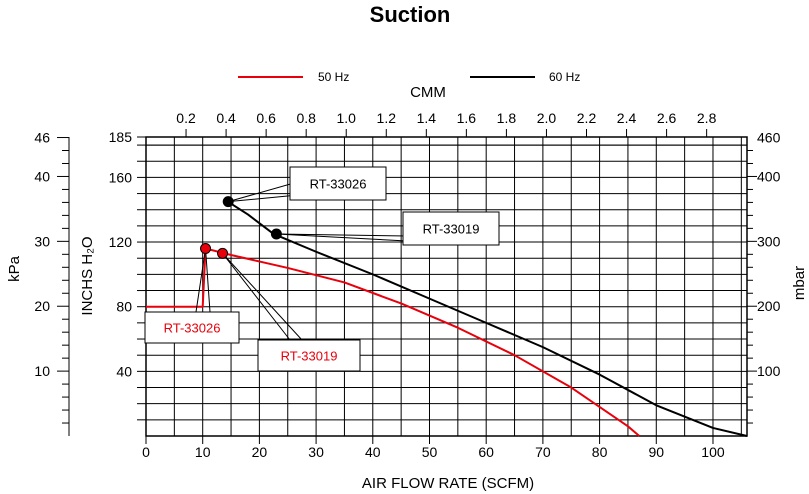 This screenshot has width=809, height=494. What do you see at coordinates (627, 118) in the screenshot?
I see `top-tick-label: 2.4` at bounding box center [627, 118].